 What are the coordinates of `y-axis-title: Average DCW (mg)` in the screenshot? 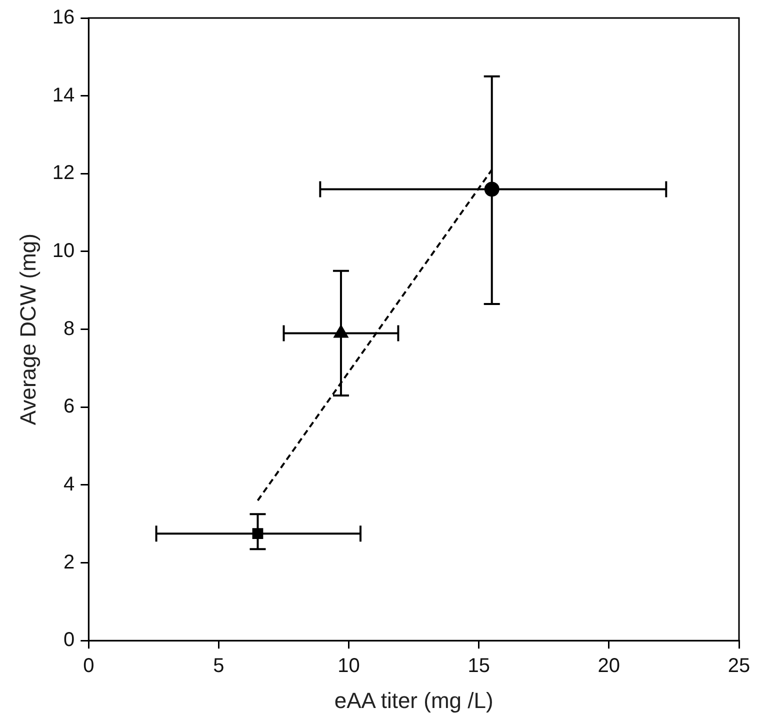 It's located at (27, 330).